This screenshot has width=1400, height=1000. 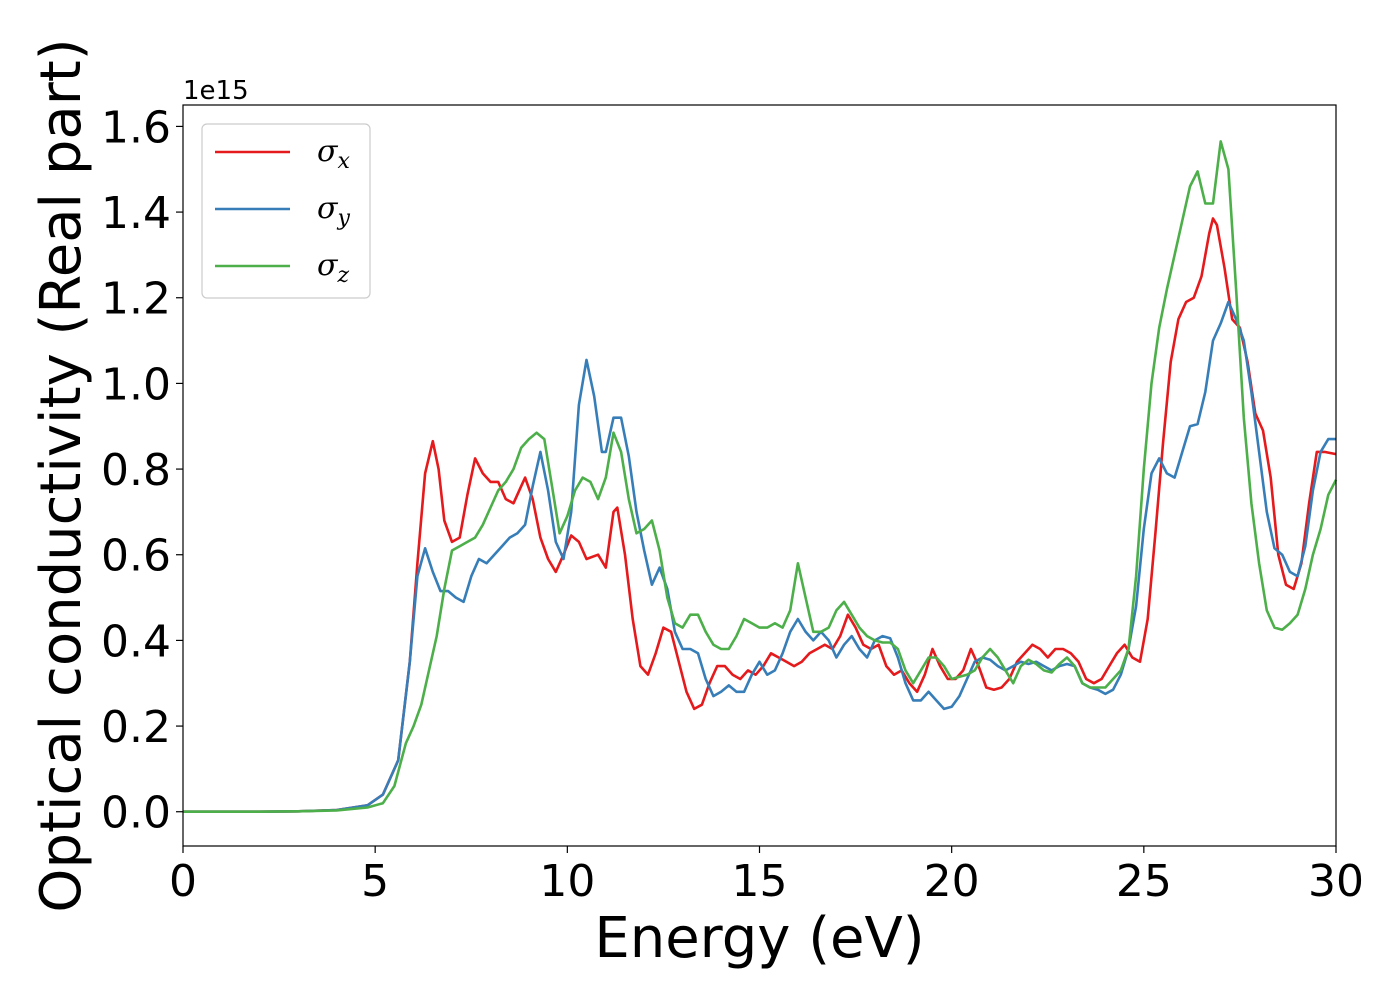 I want to click on y-tick-label: 0.6, so click(x=136, y=556).